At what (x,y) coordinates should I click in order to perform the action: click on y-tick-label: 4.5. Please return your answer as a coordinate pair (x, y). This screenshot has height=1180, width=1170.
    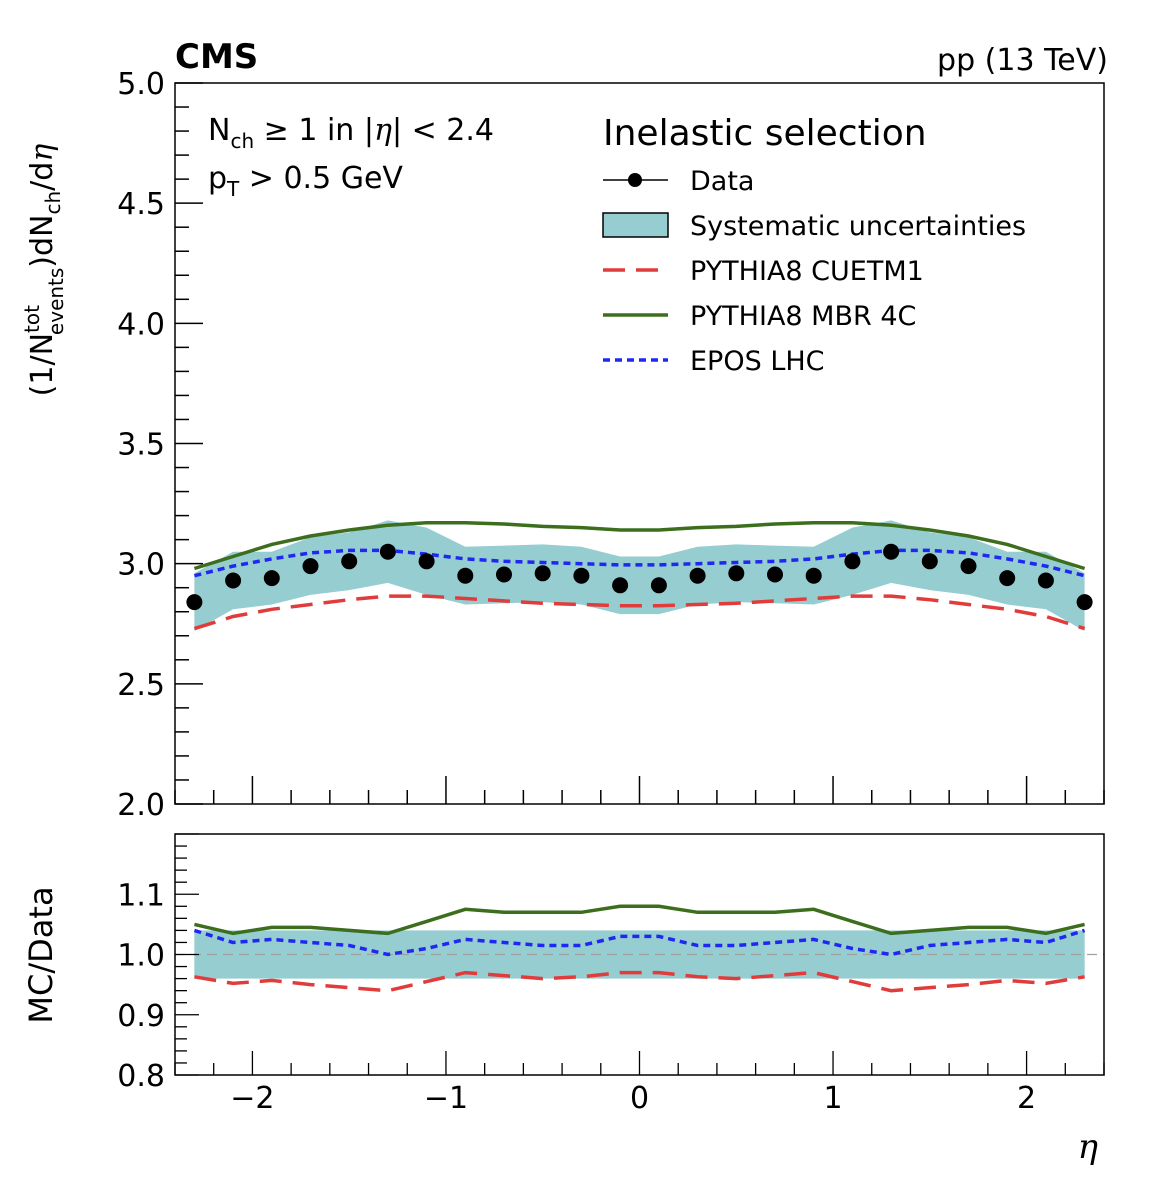
    Looking at the image, I should click on (141, 204).